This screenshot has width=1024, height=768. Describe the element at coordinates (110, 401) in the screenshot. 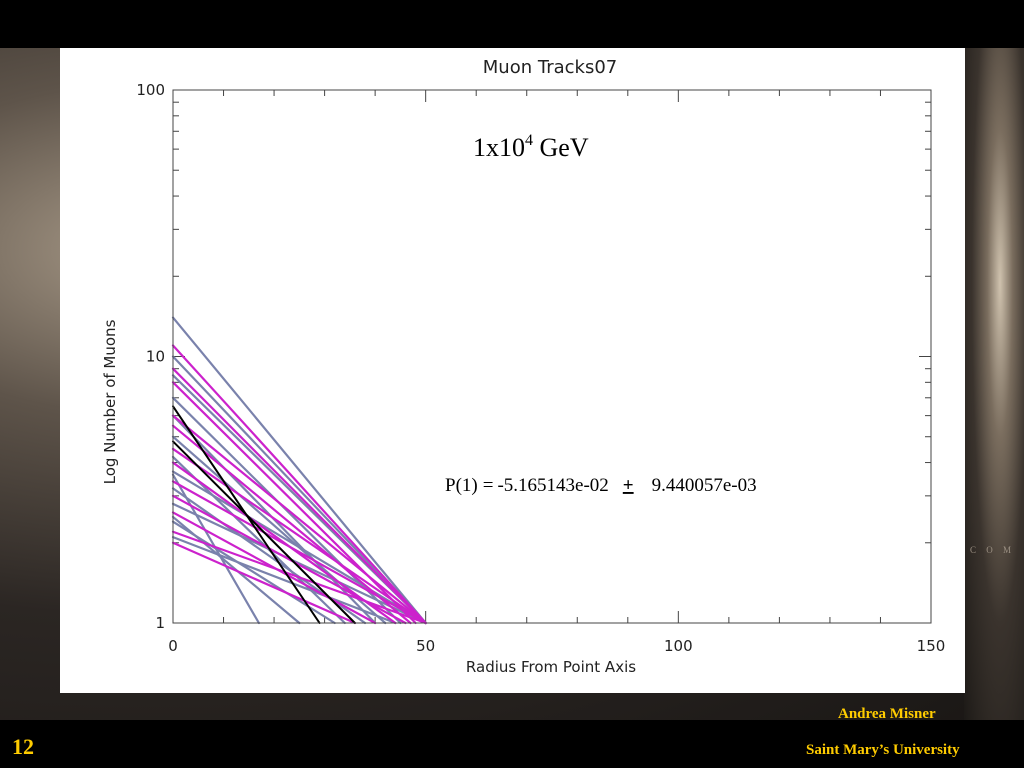

I see `y-axis-label: Log Number of Muons` at that location.